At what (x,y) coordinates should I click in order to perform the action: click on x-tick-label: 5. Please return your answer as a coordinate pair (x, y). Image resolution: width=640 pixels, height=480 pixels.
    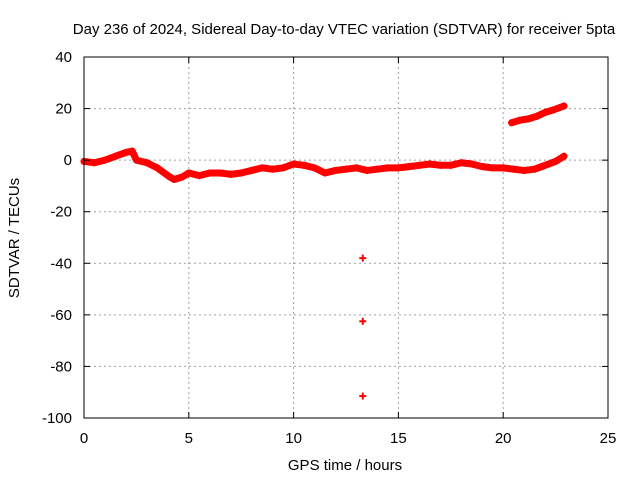
    Looking at the image, I should click on (189, 438).